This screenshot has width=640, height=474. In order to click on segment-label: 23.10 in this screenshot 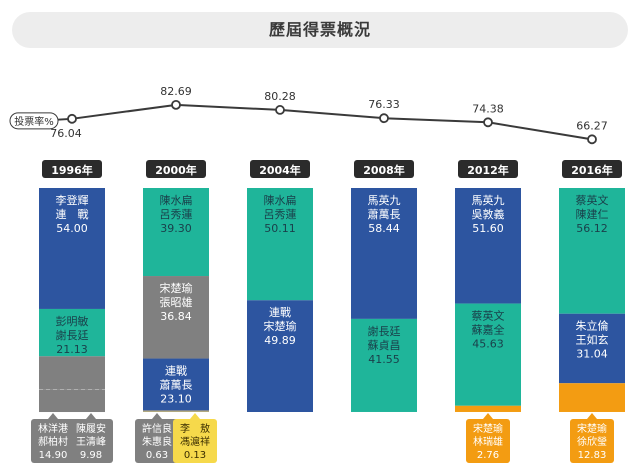, I will do `click(176, 399)`.